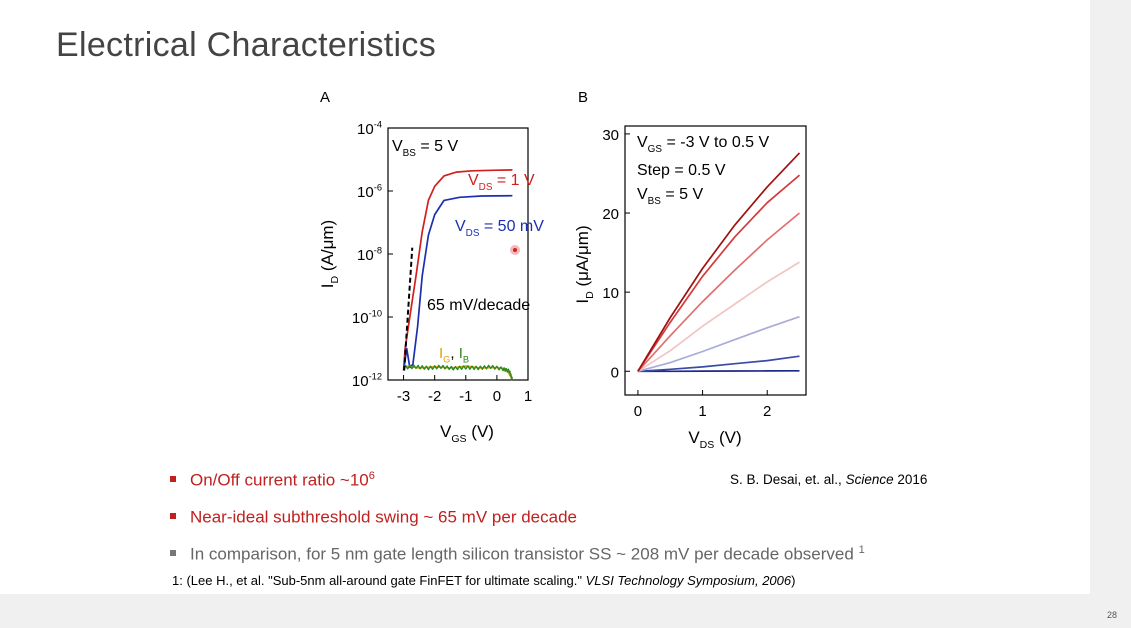  Describe the element at coordinates (714, 439) in the screenshot. I see `x-axis-label-b: VDS (V)` at that location.